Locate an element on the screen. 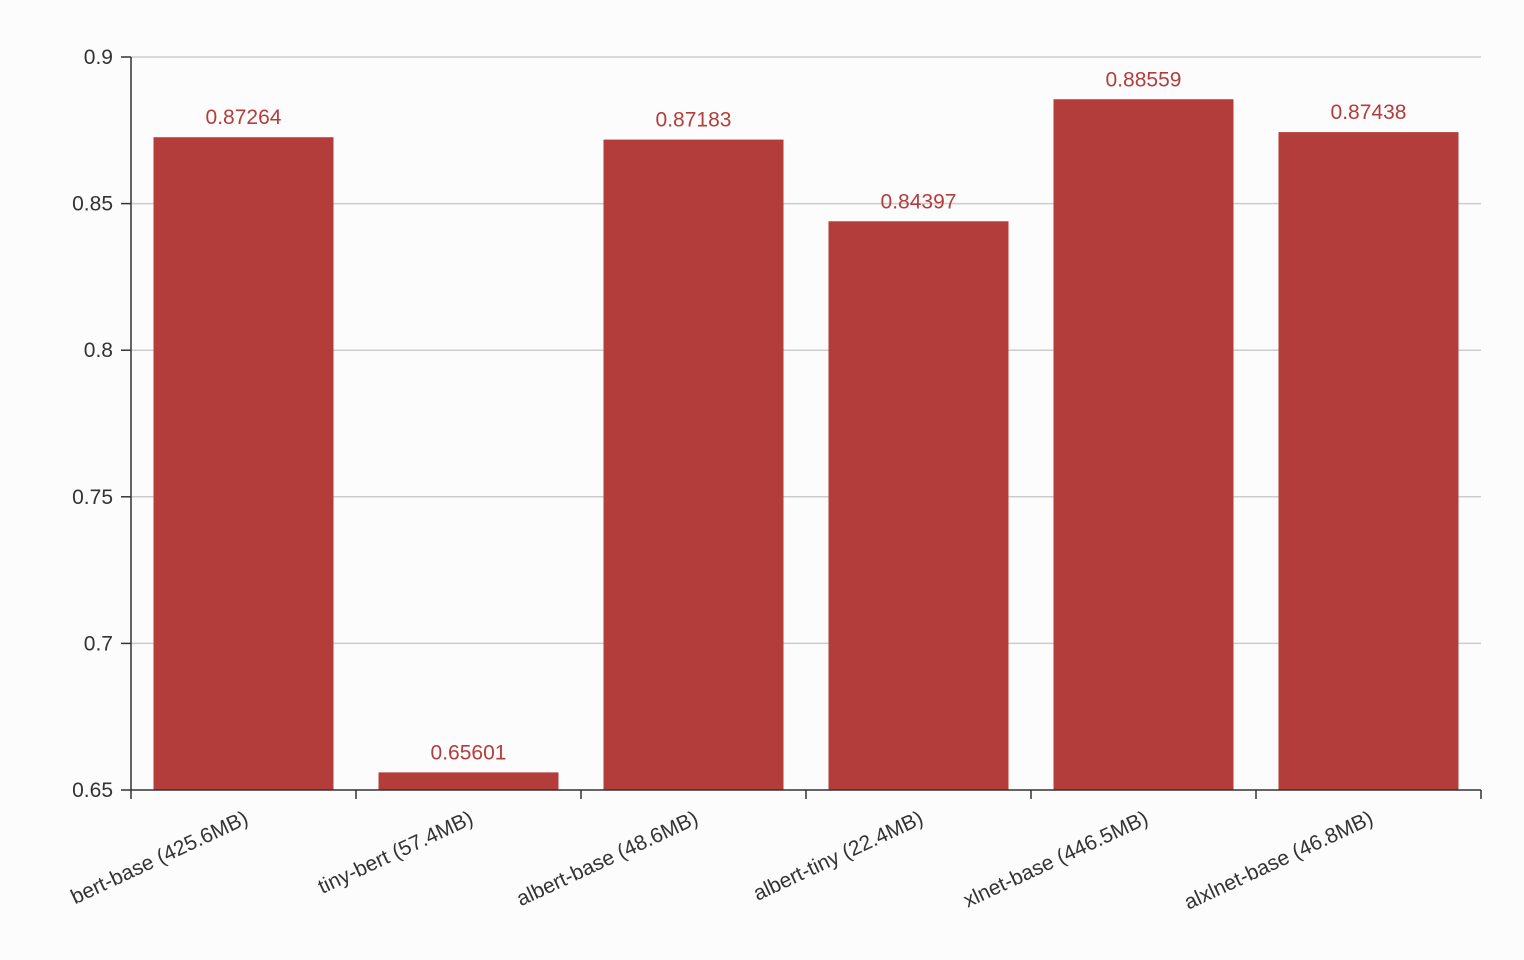 The image size is (1524, 960). y-tick-label: 0.9 is located at coordinates (98, 57).